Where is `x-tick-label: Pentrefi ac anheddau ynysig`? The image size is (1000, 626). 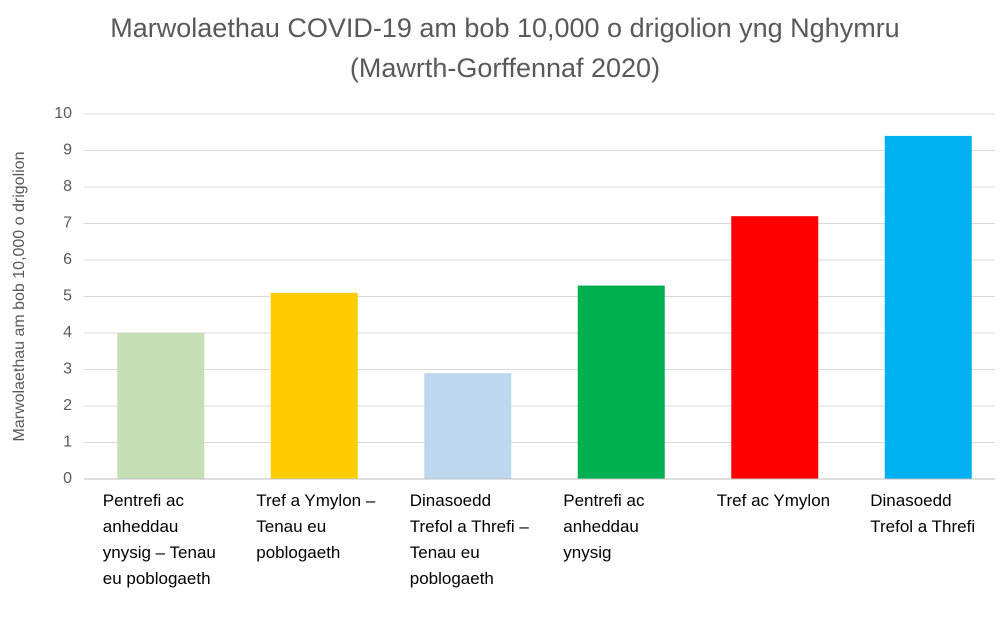
x-tick-label: Pentrefi ac anheddau ynysig is located at coordinates (604, 526).